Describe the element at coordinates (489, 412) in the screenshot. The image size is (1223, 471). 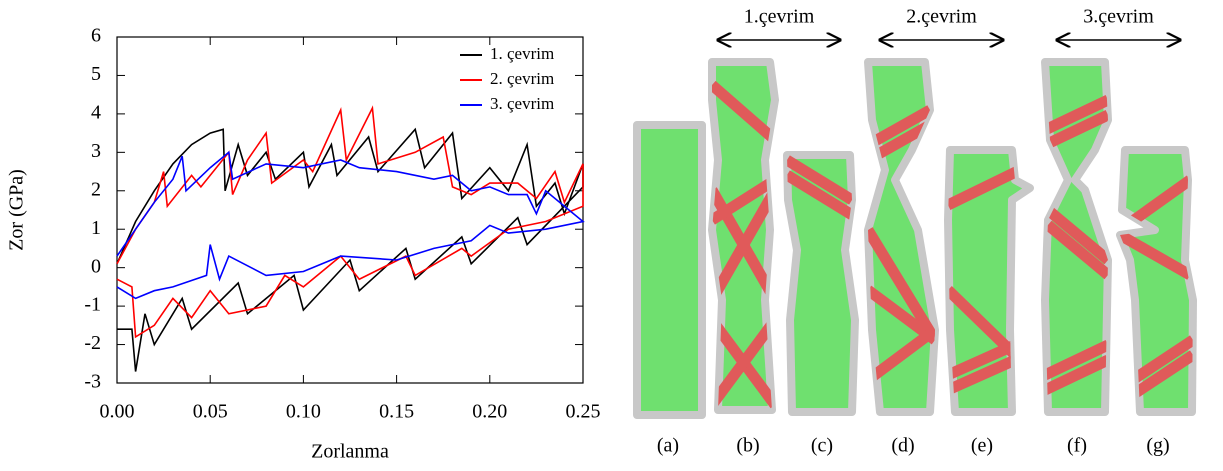
I see `x-tick-label: 0.20` at that location.